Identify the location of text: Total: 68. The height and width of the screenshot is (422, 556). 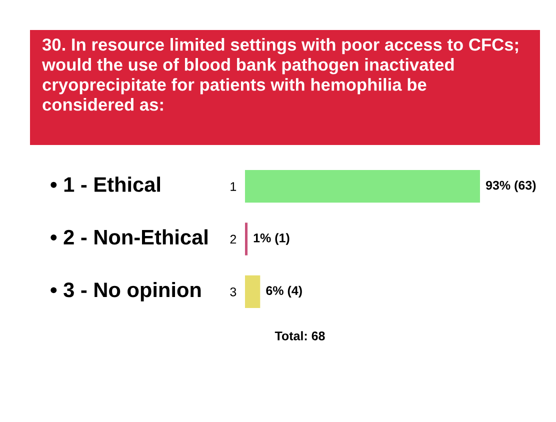
(299, 335).